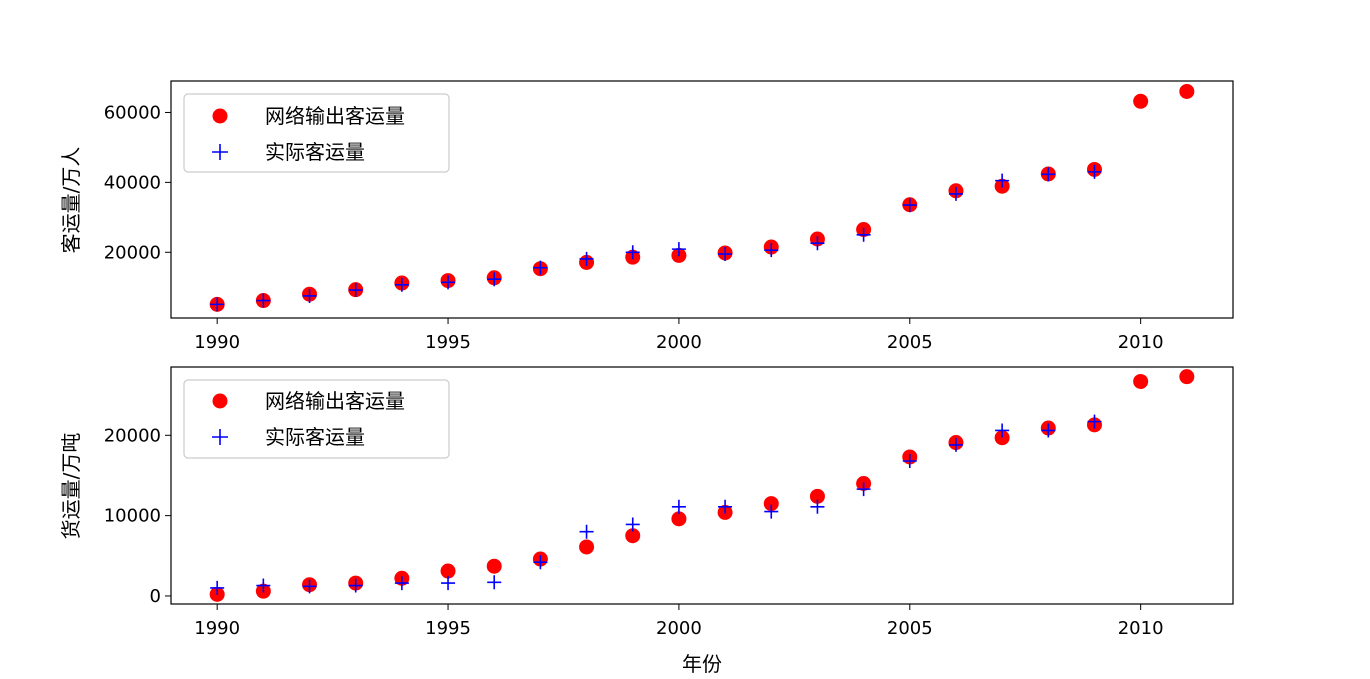  Describe the element at coordinates (220, 116) in the screenshot. I see `passenger-legend-circle-marker` at that location.